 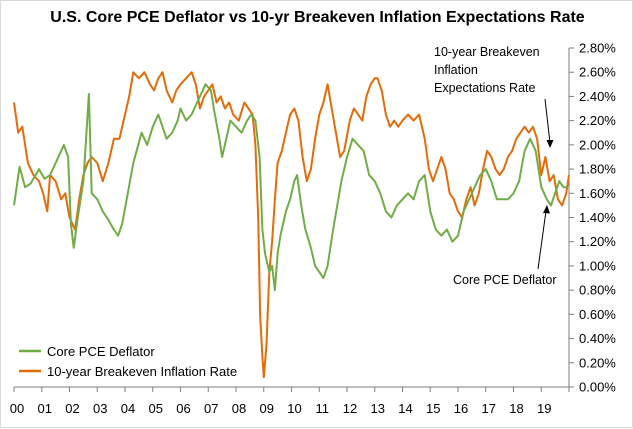 What do you see at coordinates (544, 408) in the screenshot?
I see `x-tick-label: 19` at bounding box center [544, 408].